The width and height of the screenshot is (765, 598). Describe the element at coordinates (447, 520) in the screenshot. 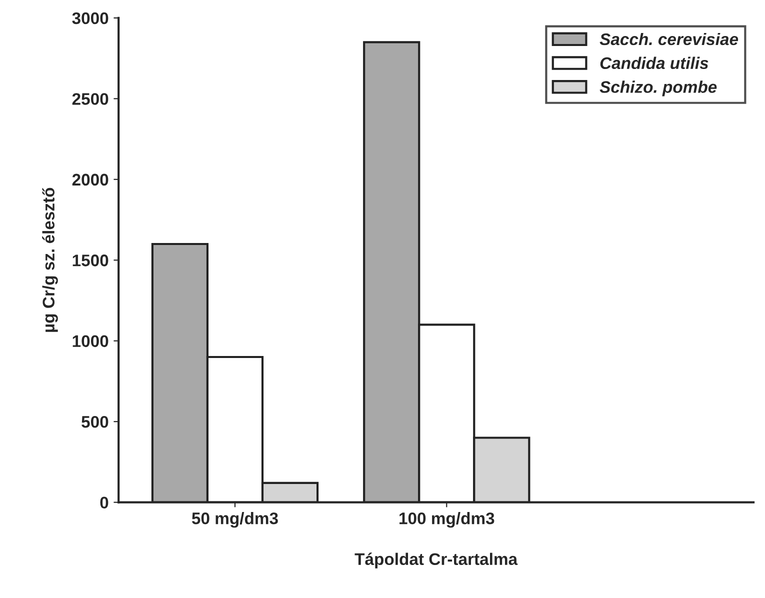

I see `x-tick-label: 100 mg/dm3` at that location.